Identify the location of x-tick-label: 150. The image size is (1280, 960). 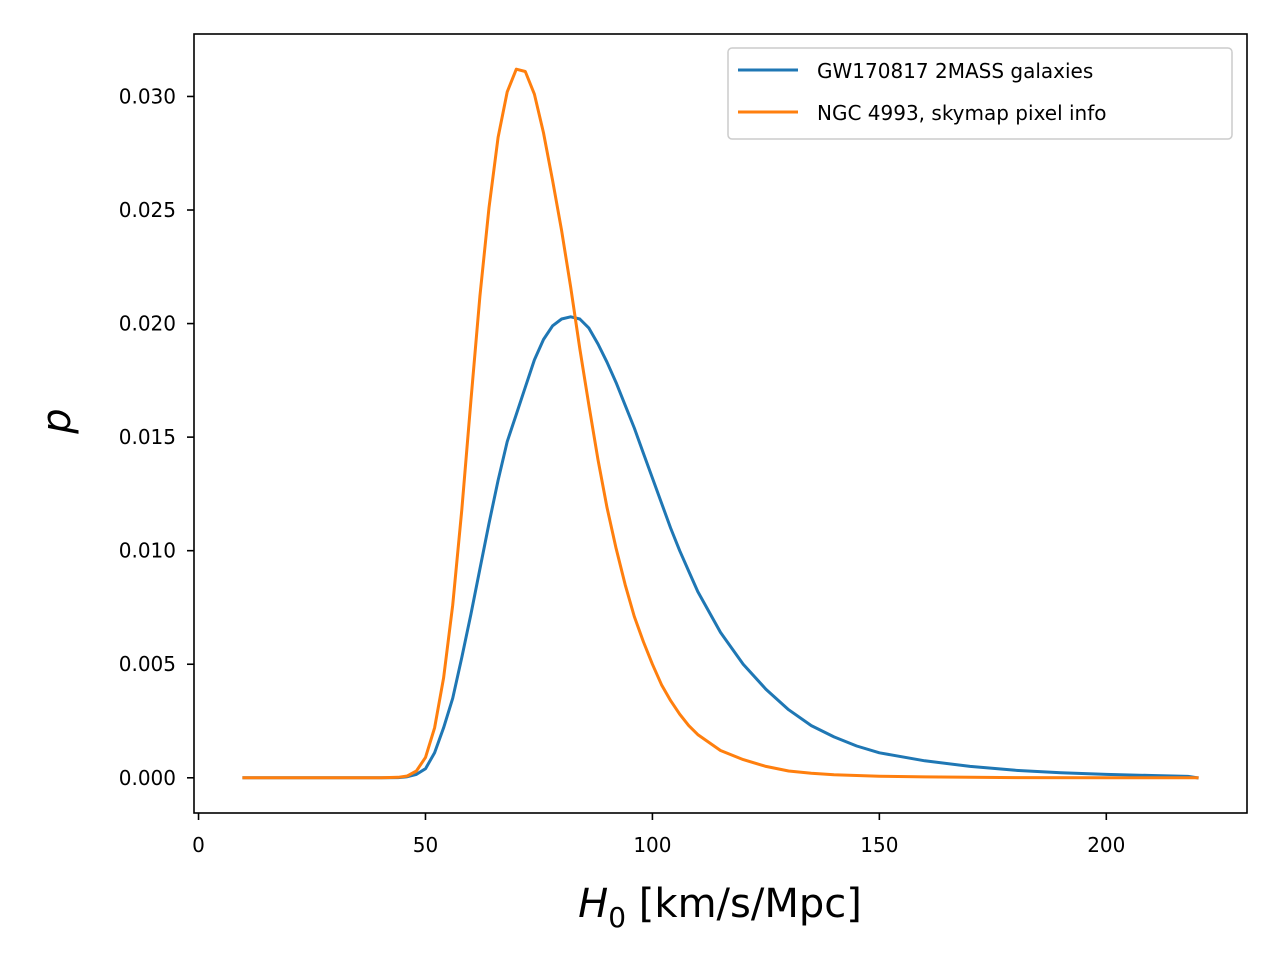
(879, 845).